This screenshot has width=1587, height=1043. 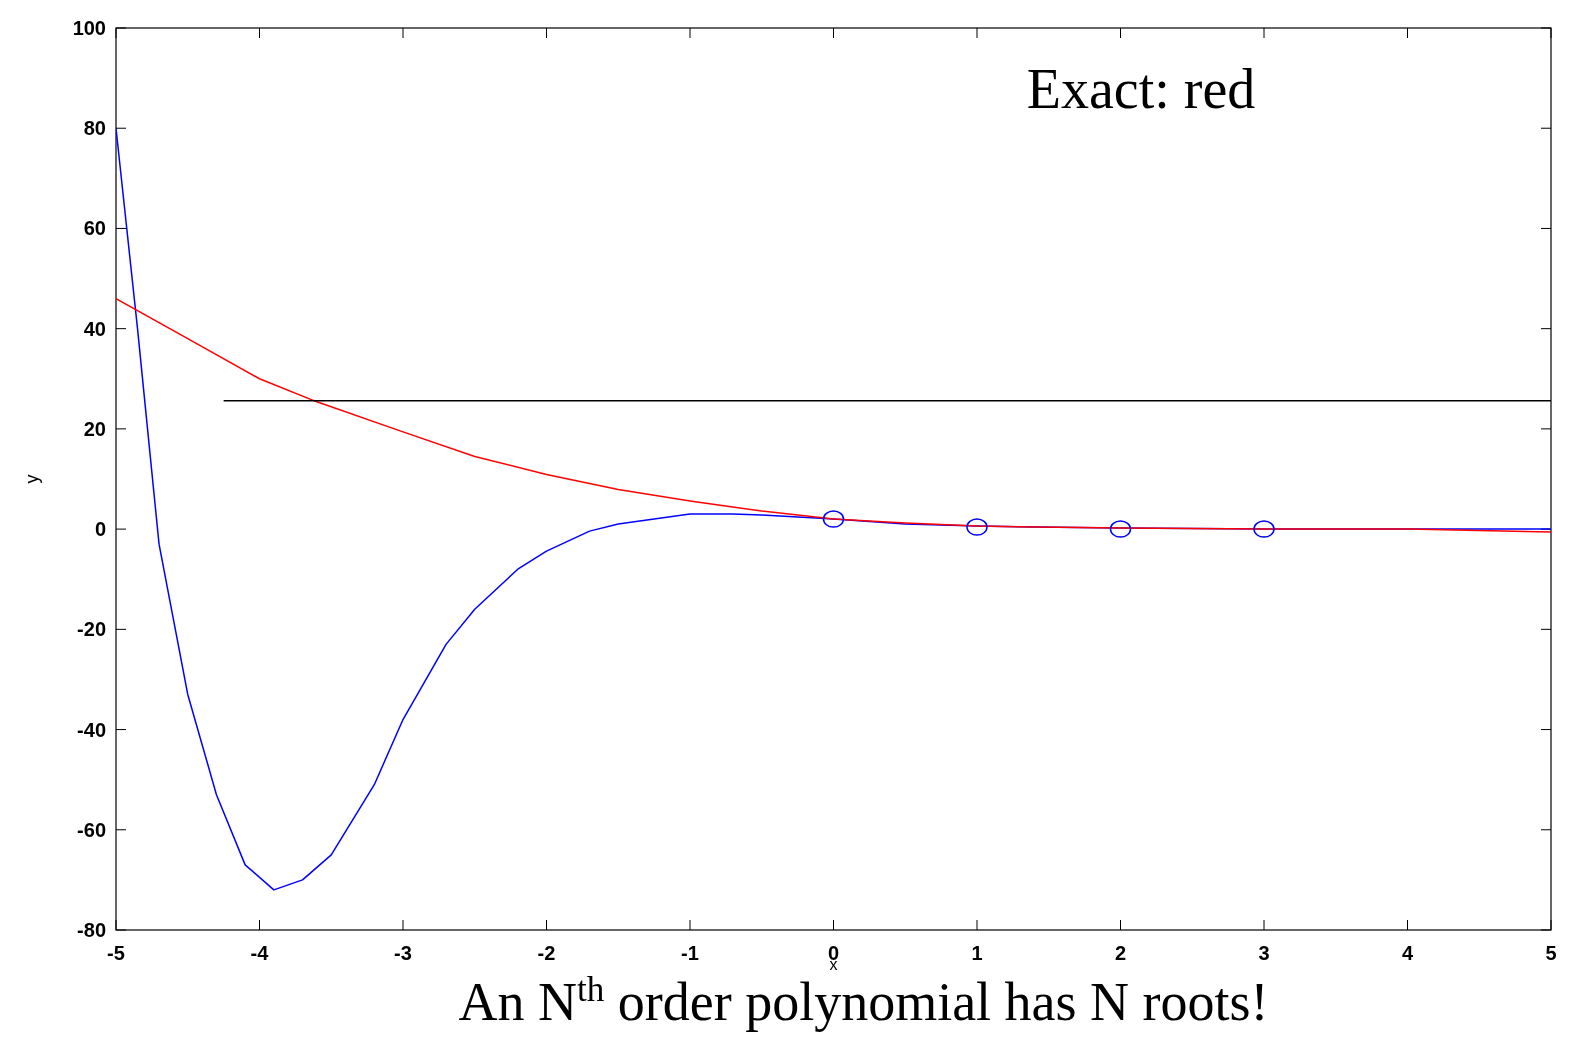 What do you see at coordinates (1407, 953) in the screenshot?
I see `x-tick-label: 4` at bounding box center [1407, 953].